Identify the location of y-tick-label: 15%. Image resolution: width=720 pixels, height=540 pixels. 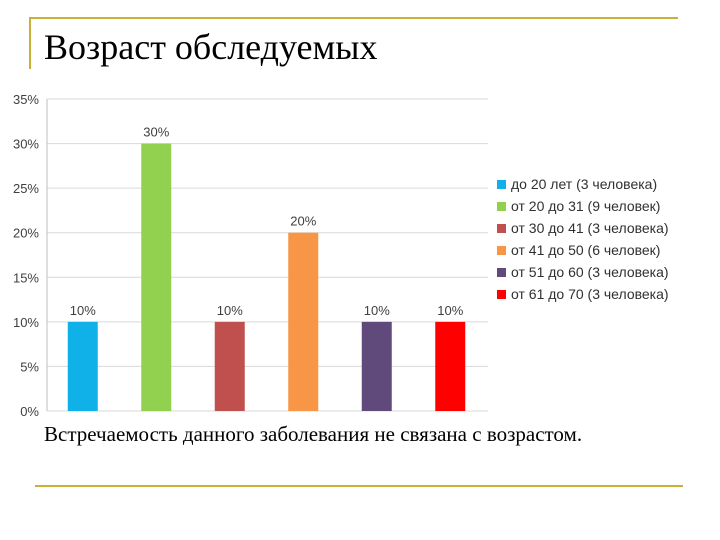
(26, 277).